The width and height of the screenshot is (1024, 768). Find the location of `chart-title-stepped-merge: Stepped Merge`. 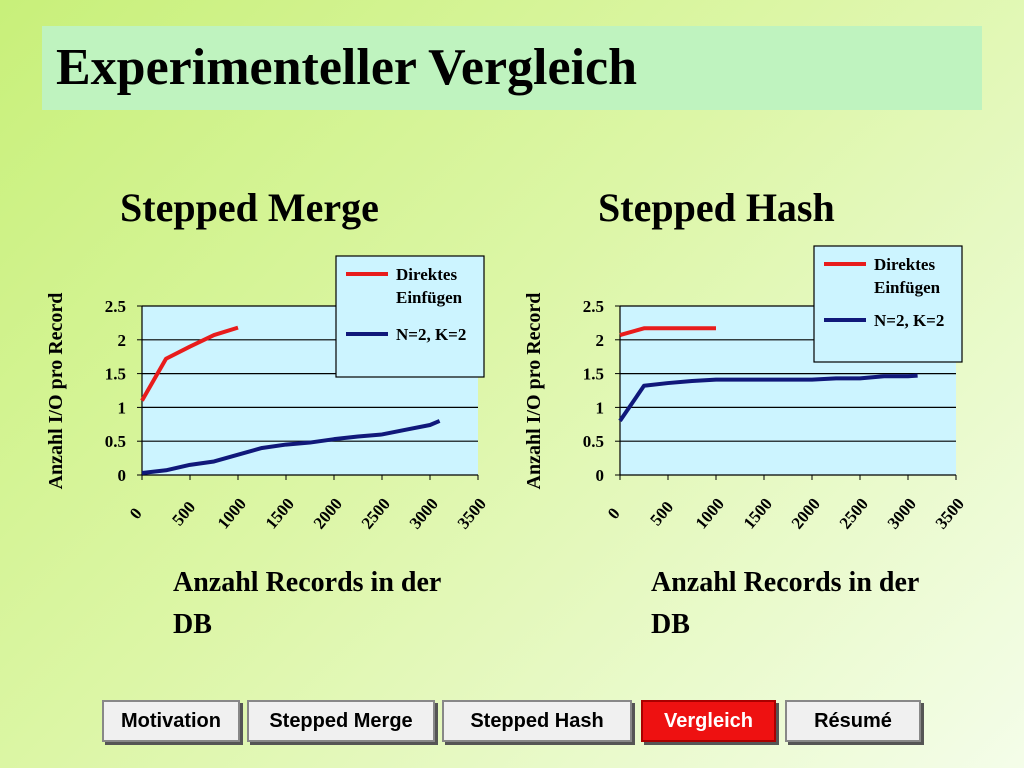

chart-title-stepped-merge: Stepped Merge is located at coordinates (249, 207).